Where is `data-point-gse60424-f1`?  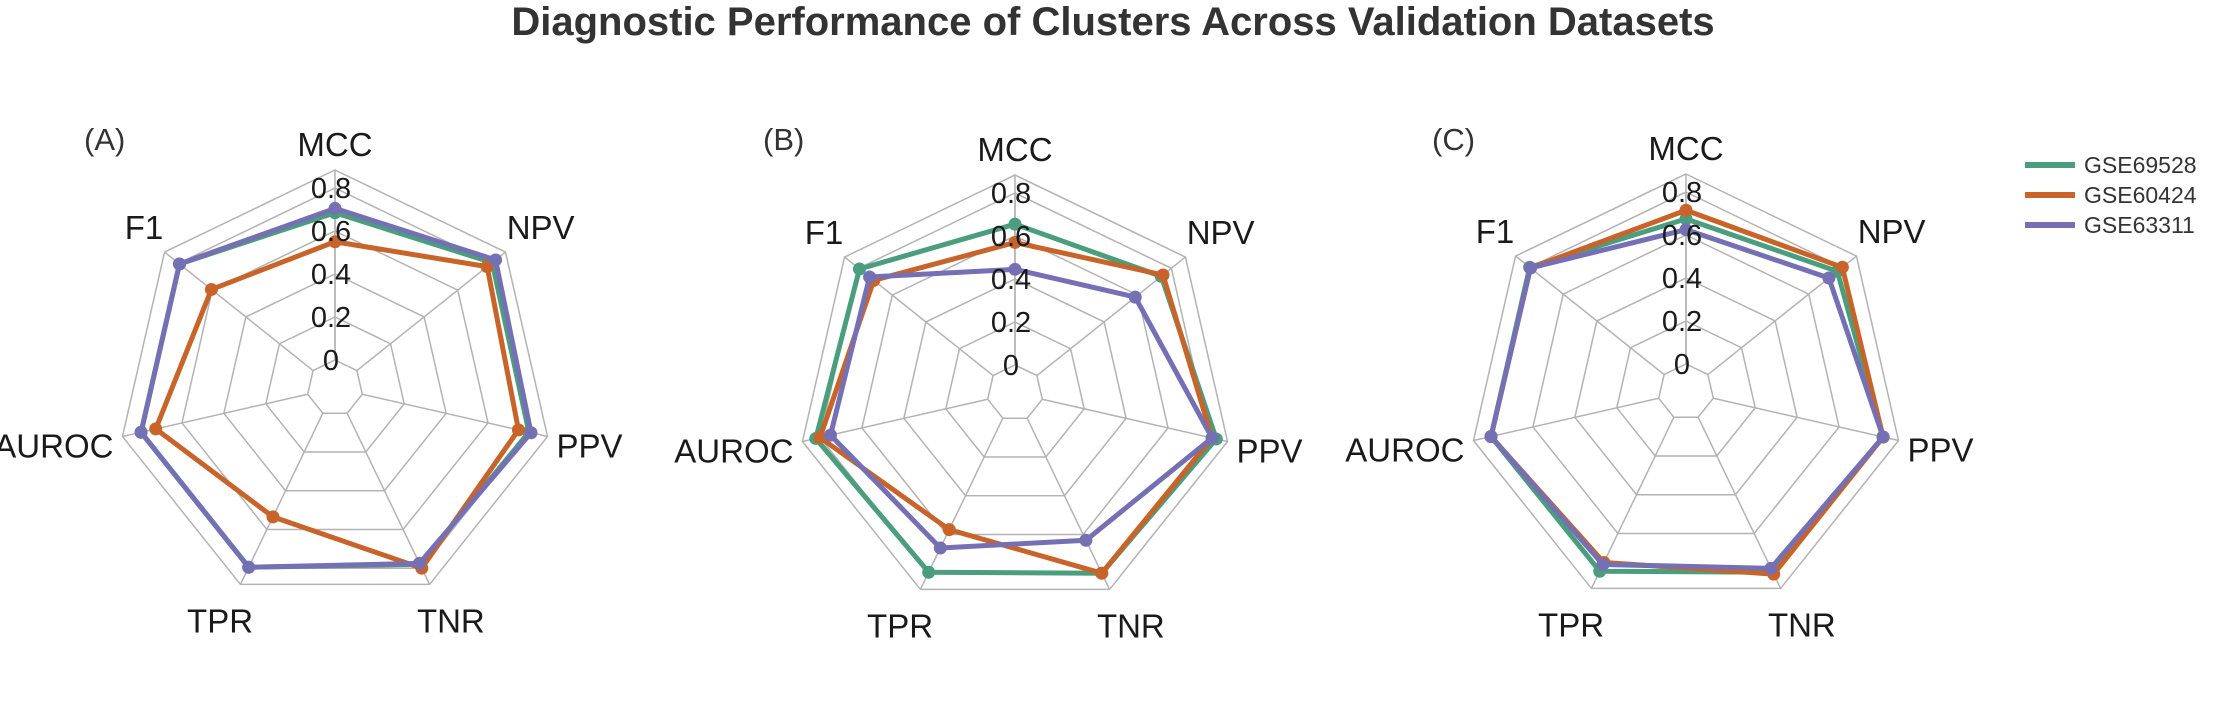
data-point-gse60424-f1 is located at coordinates (211, 289).